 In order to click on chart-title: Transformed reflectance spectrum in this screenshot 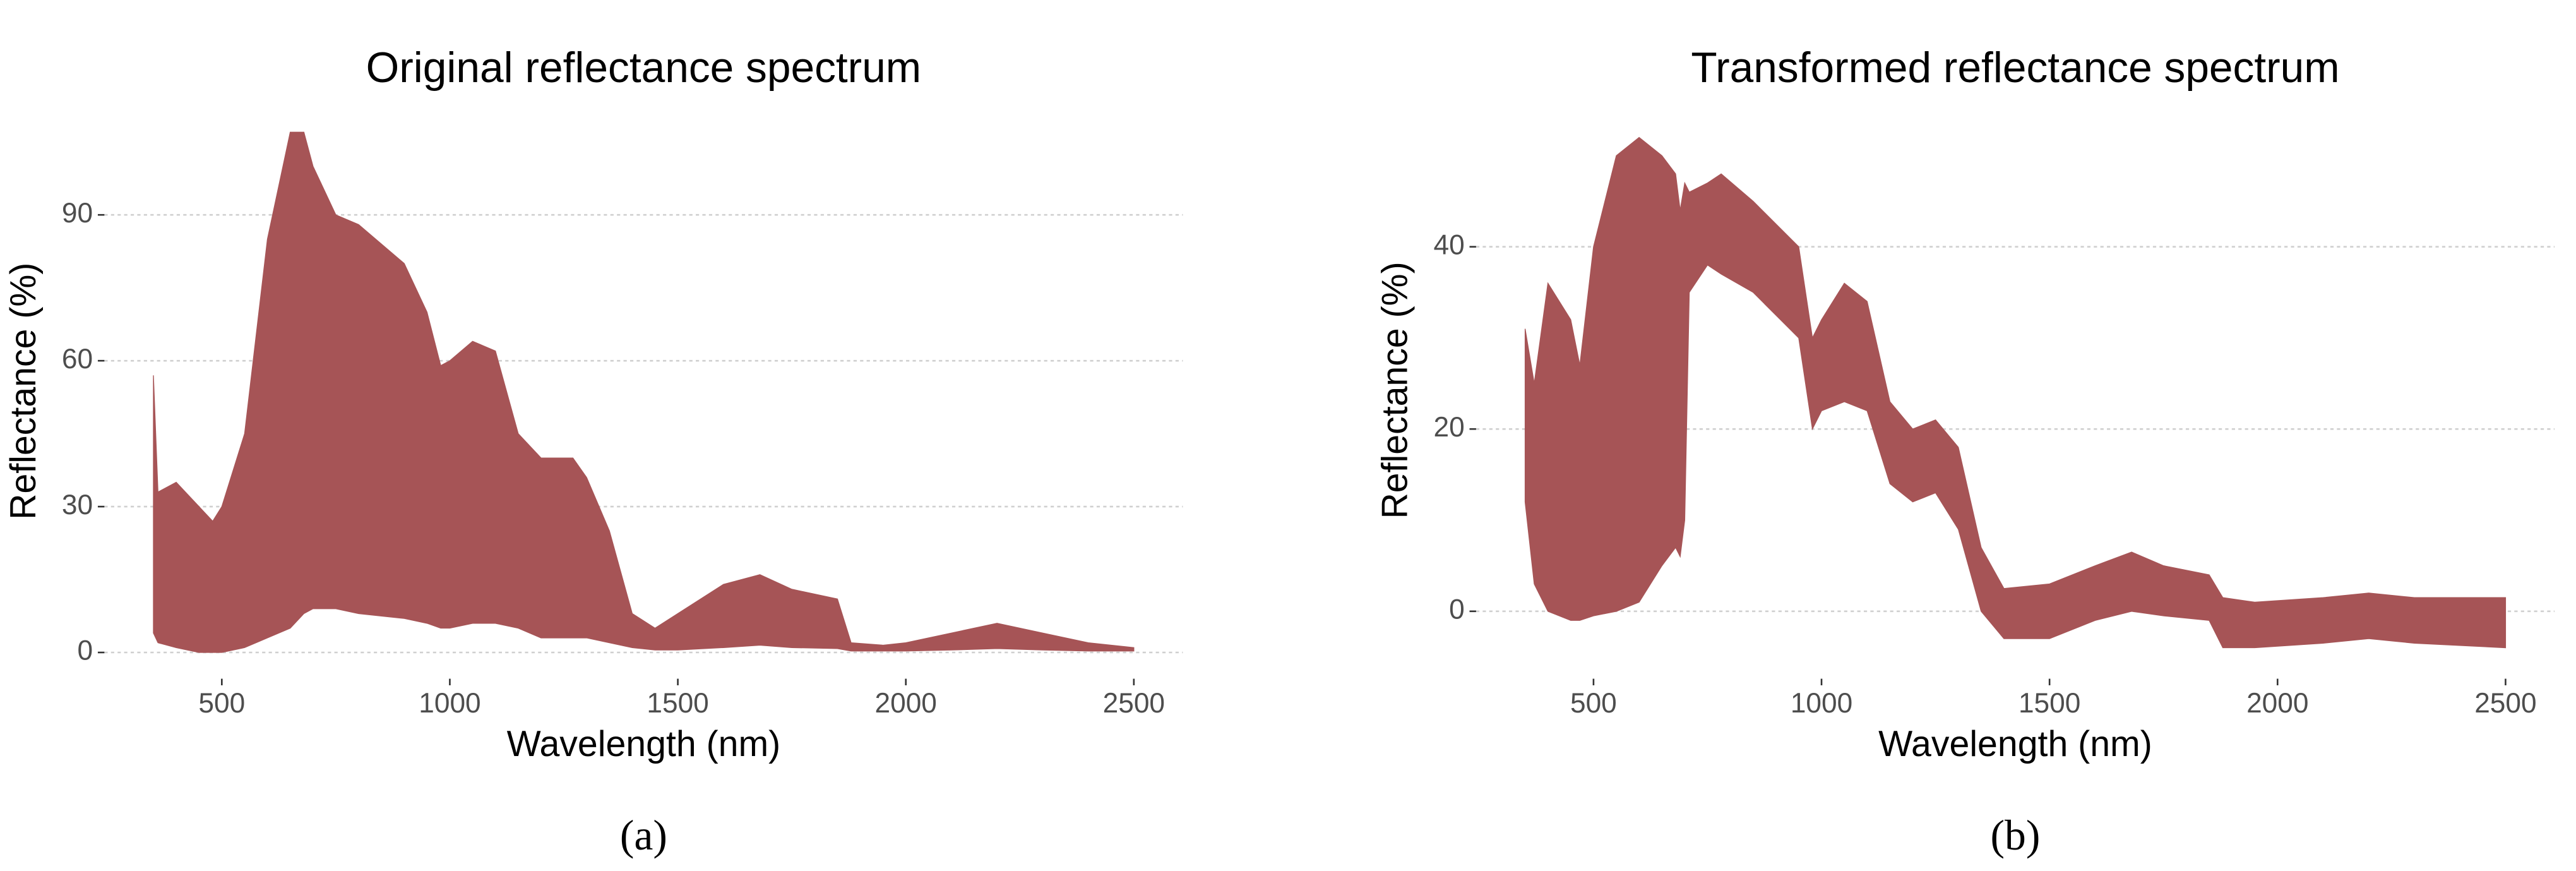, I will do `click(2015, 68)`.